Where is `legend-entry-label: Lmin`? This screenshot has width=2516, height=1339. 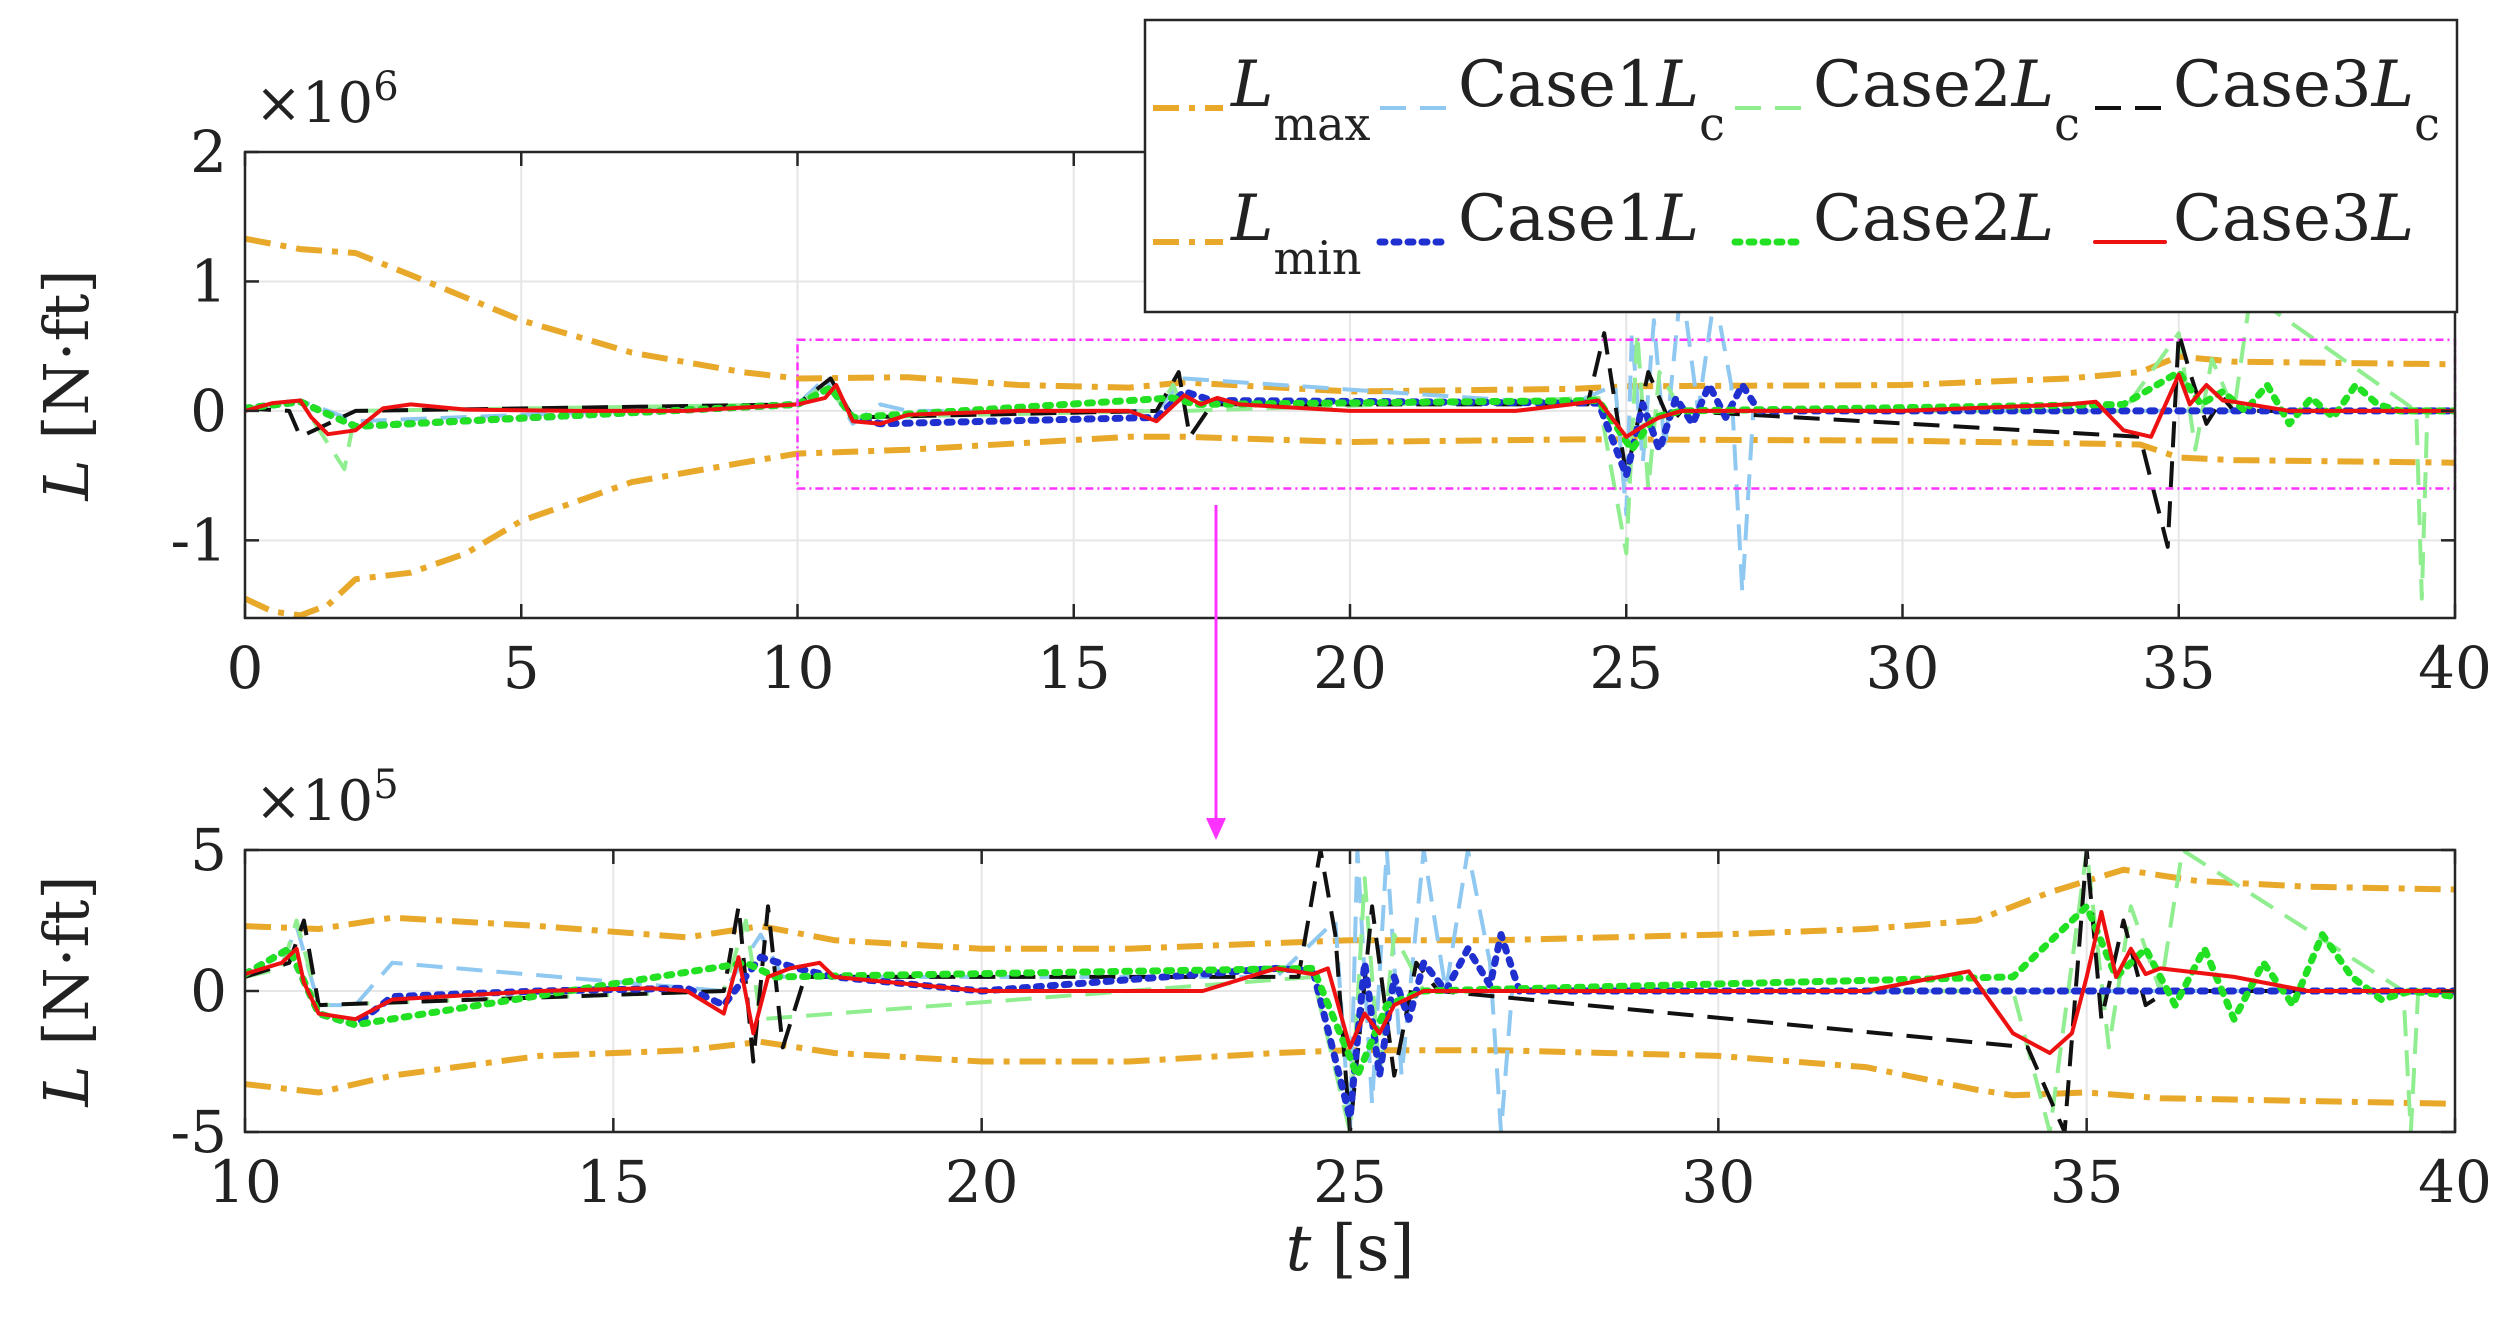
legend-entry-label: Lmin is located at coordinates (1295, 233).